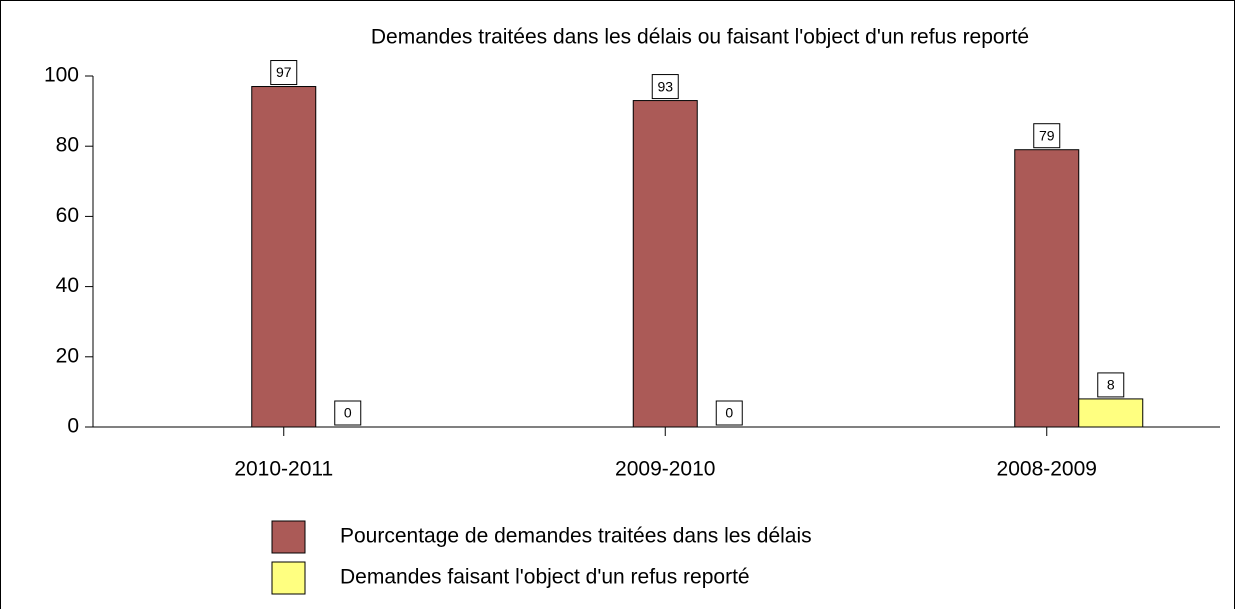 The width and height of the screenshot is (1235, 609). Describe the element at coordinates (283, 469) in the screenshot. I see `x-tick-label: 2010-2011` at that location.